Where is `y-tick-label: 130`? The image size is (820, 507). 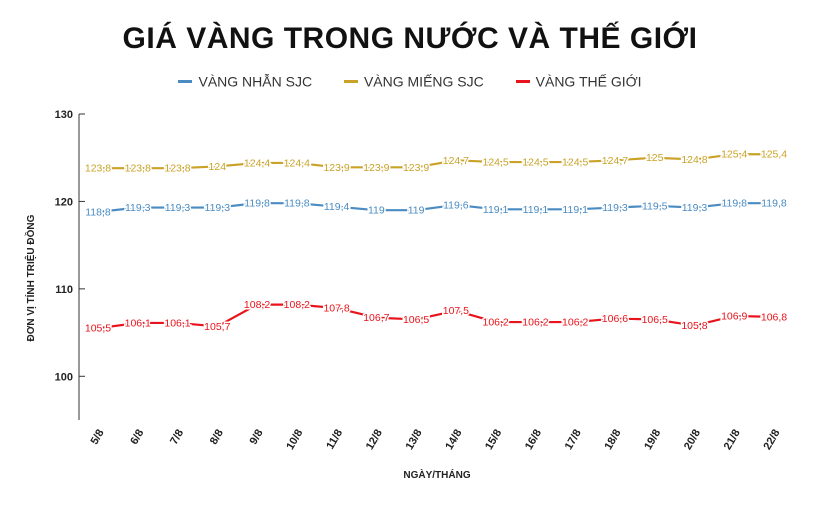 y-tick-label: 130 is located at coordinates (64, 115).